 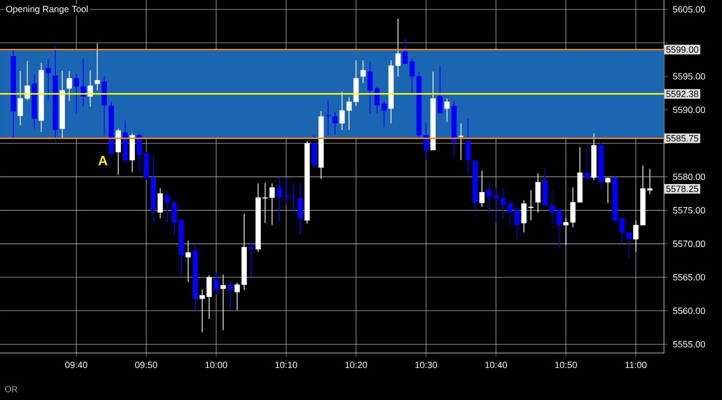 What do you see at coordinates (689, 277) in the screenshot?
I see `y-tick-label: 5565.00` at bounding box center [689, 277].